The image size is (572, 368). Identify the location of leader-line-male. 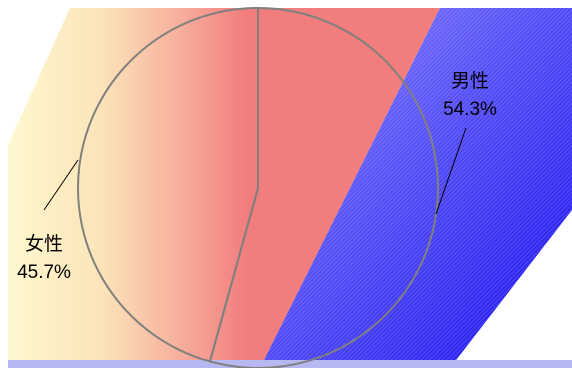
(451, 171).